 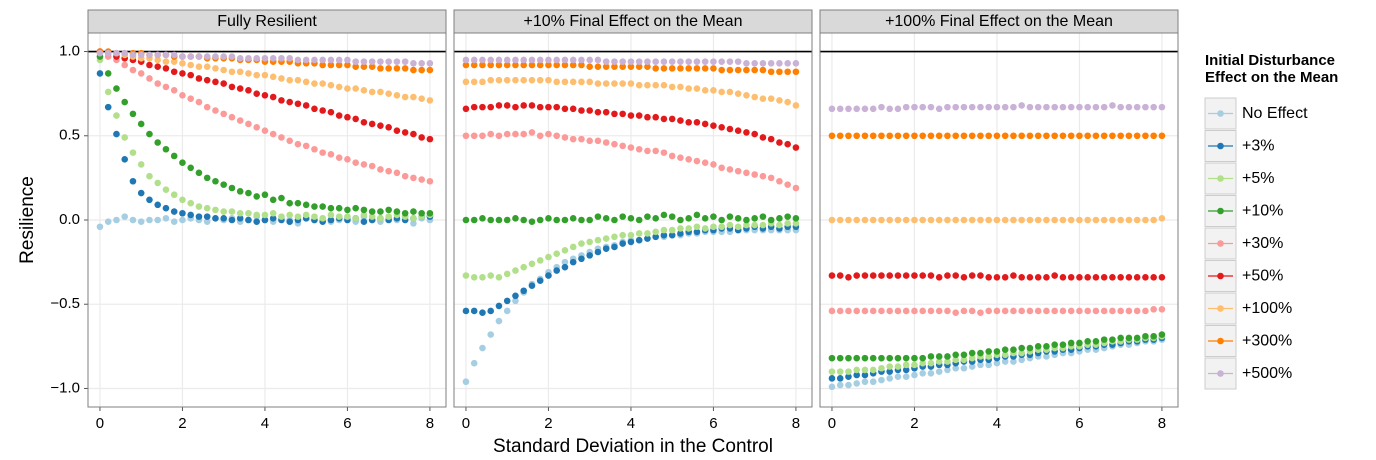 I want to click on legend-dot, so click(x=1220, y=276).